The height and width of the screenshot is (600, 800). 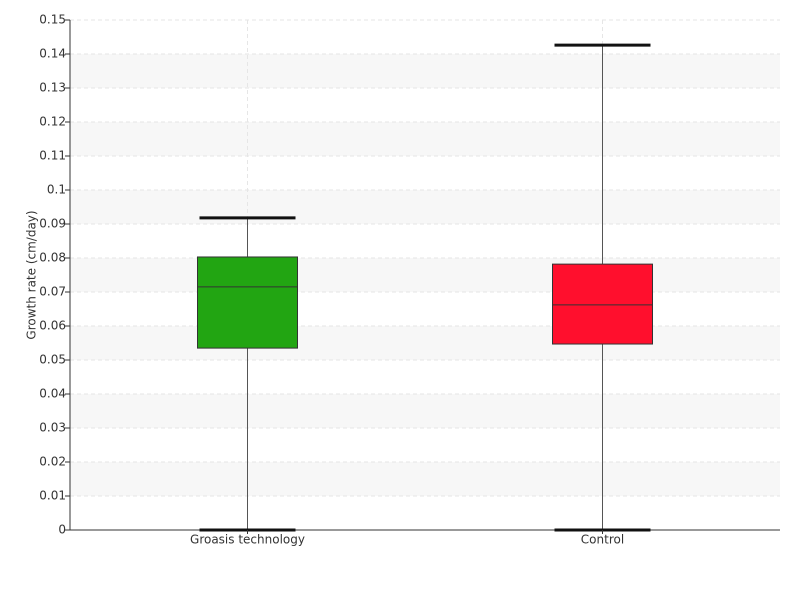 I want to click on y-tick-label: 0.01, so click(x=52, y=496).